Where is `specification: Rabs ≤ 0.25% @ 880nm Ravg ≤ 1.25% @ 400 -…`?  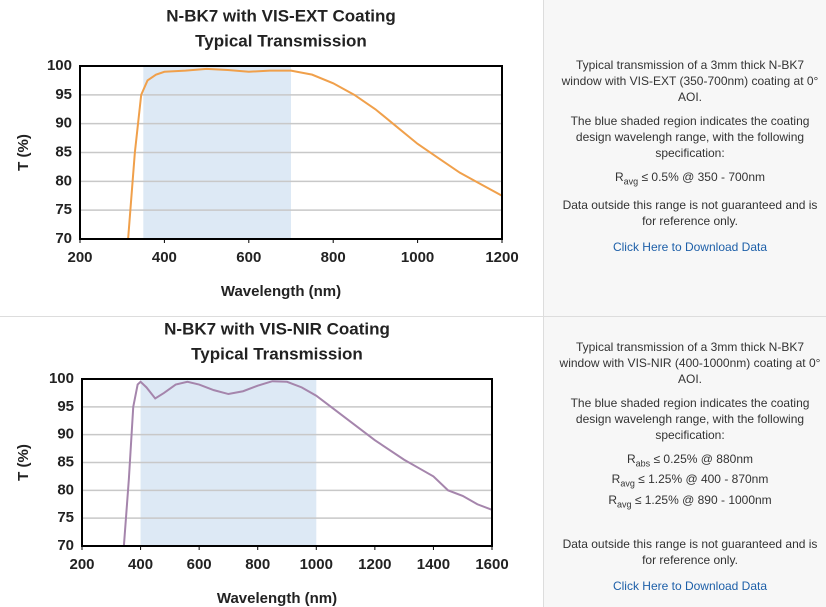
specification: Rabs ≤ 0.25% @ 880nm Ravg ≤ 1.25% @ 400 -… is located at coordinates (690, 481).